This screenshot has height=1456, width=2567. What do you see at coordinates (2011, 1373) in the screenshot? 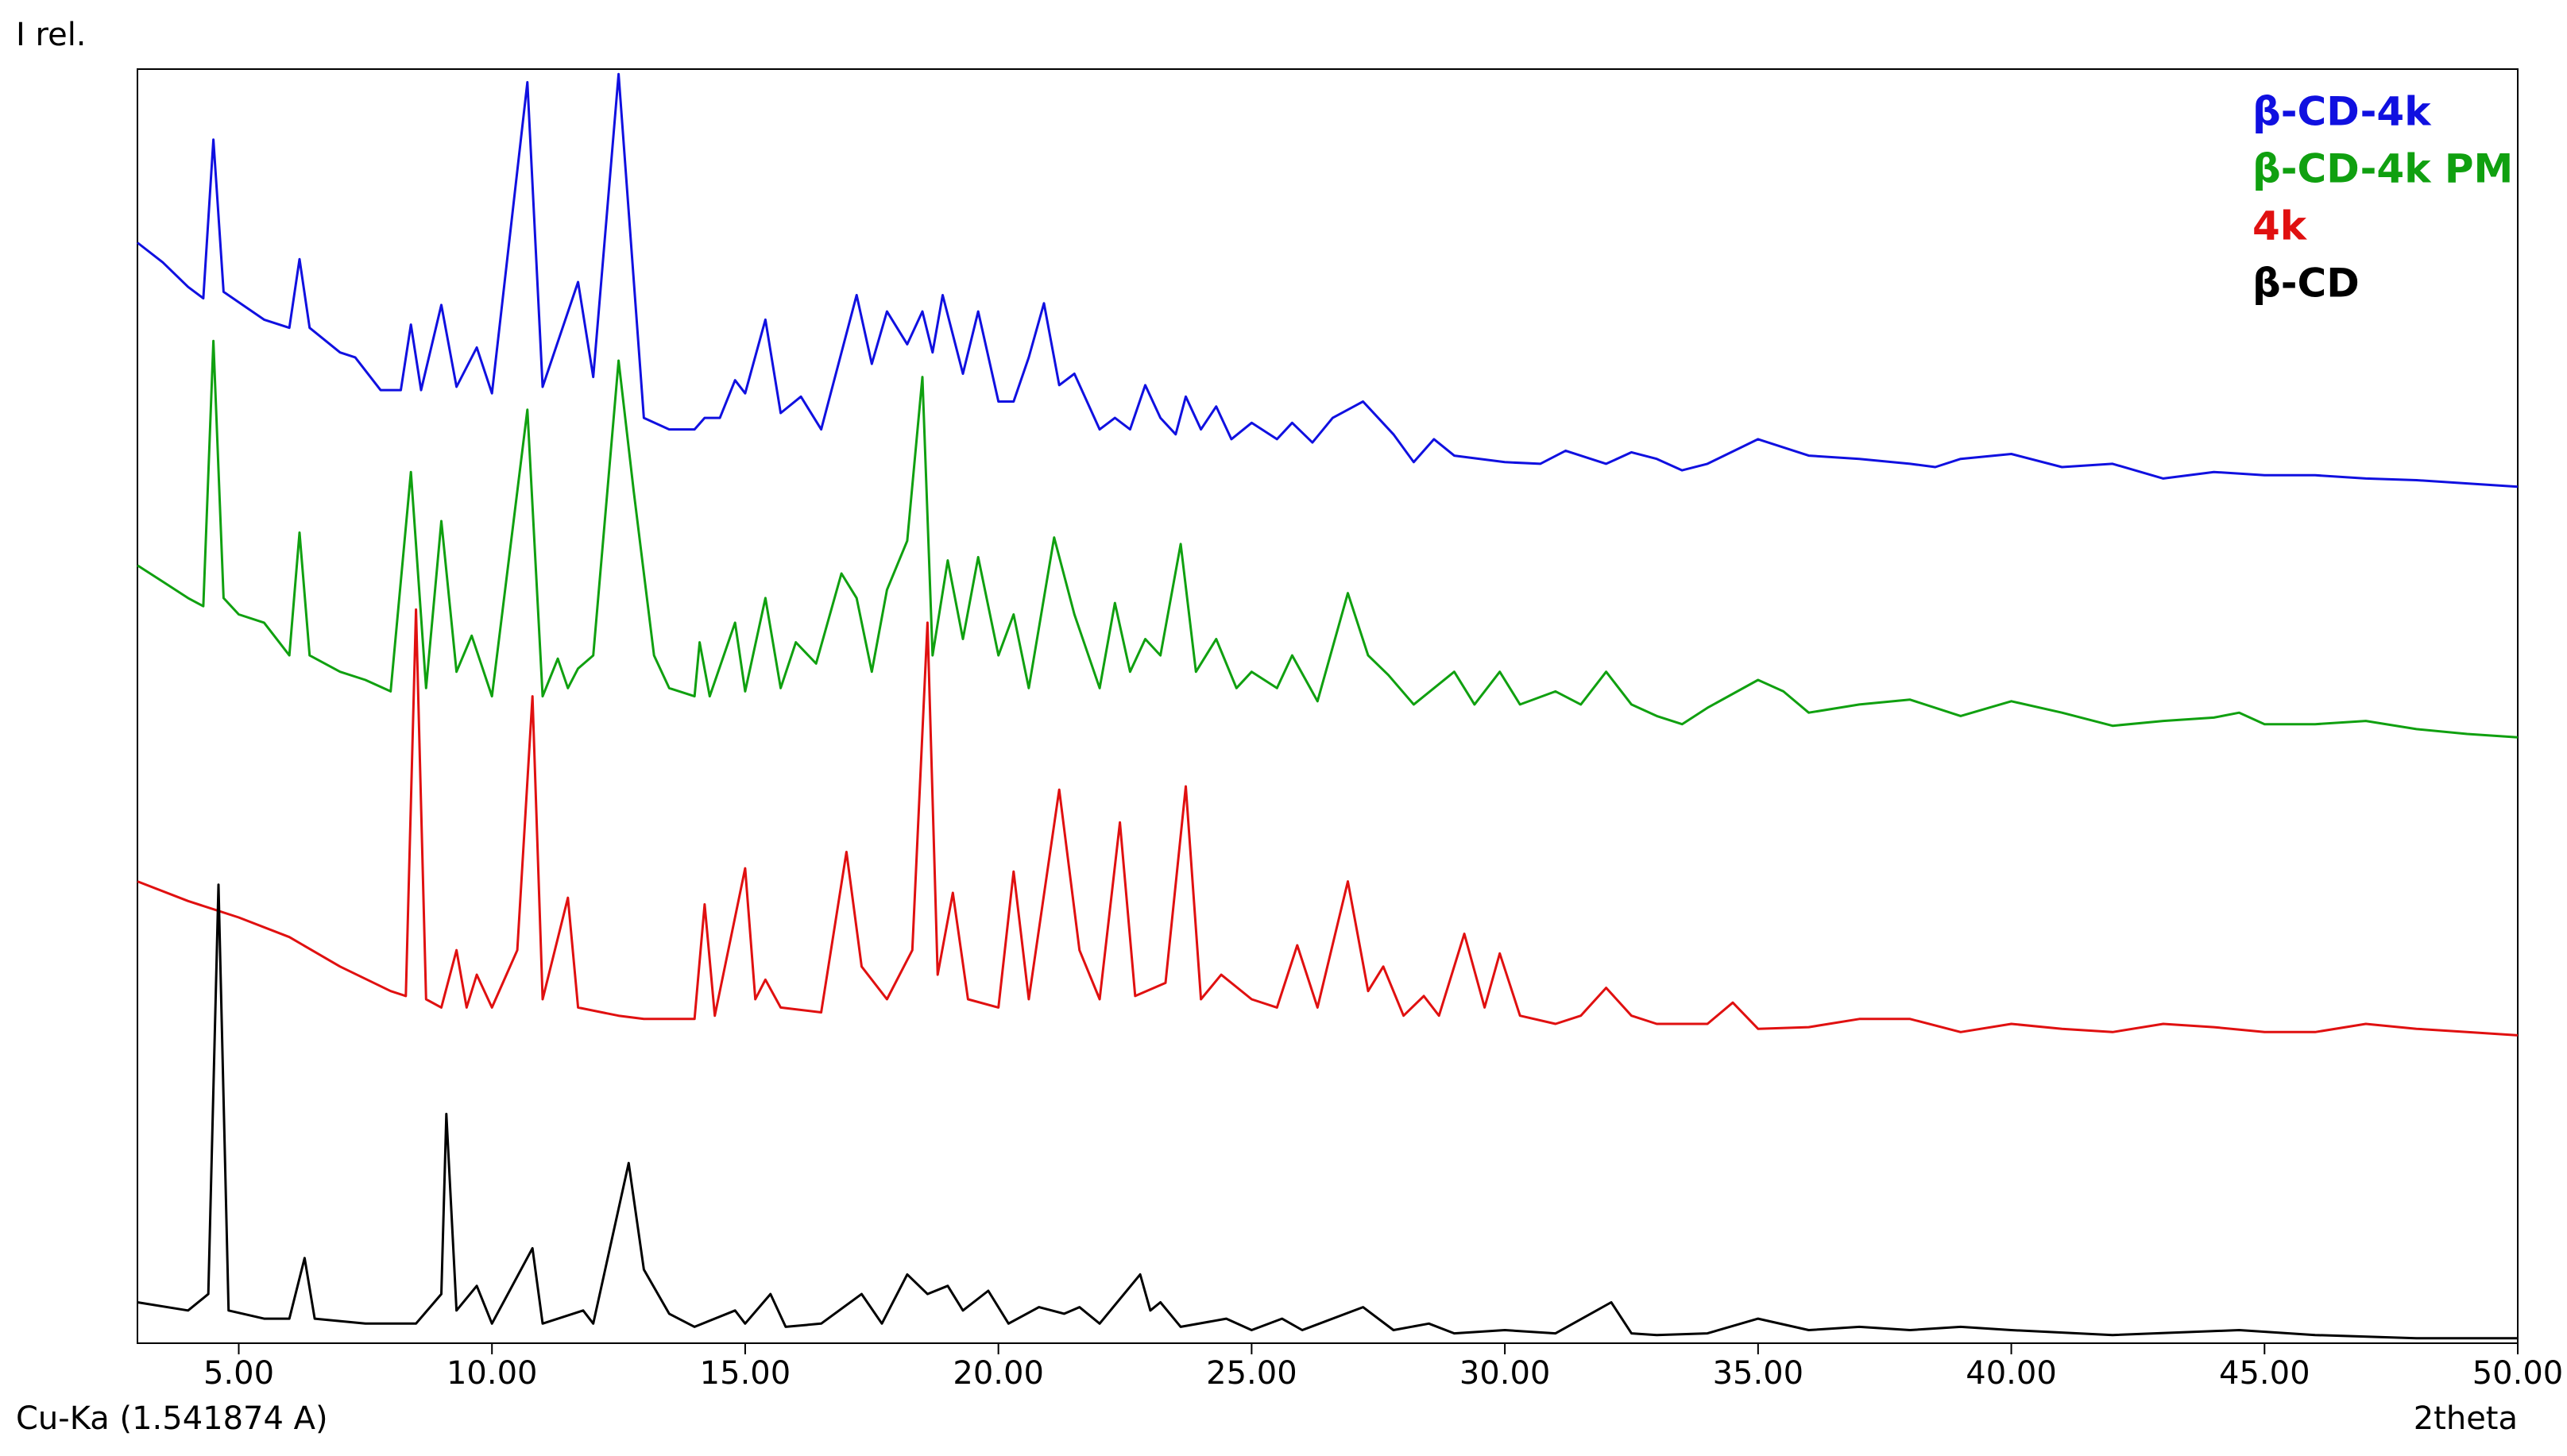
I see `x-tick-label: 40.00` at bounding box center [2011, 1373].